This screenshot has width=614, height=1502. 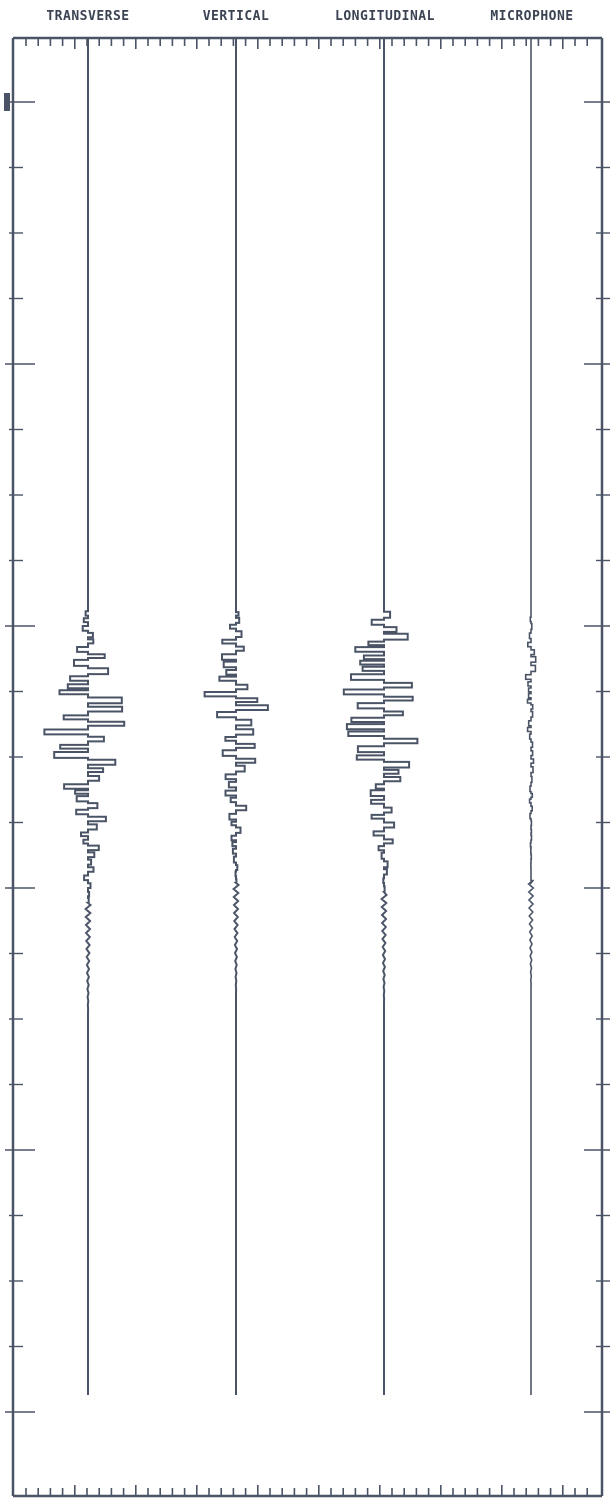 What do you see at coordinates (7, 102) in the screenshot?
I see `start-marker` at bounding box center [7, 102].